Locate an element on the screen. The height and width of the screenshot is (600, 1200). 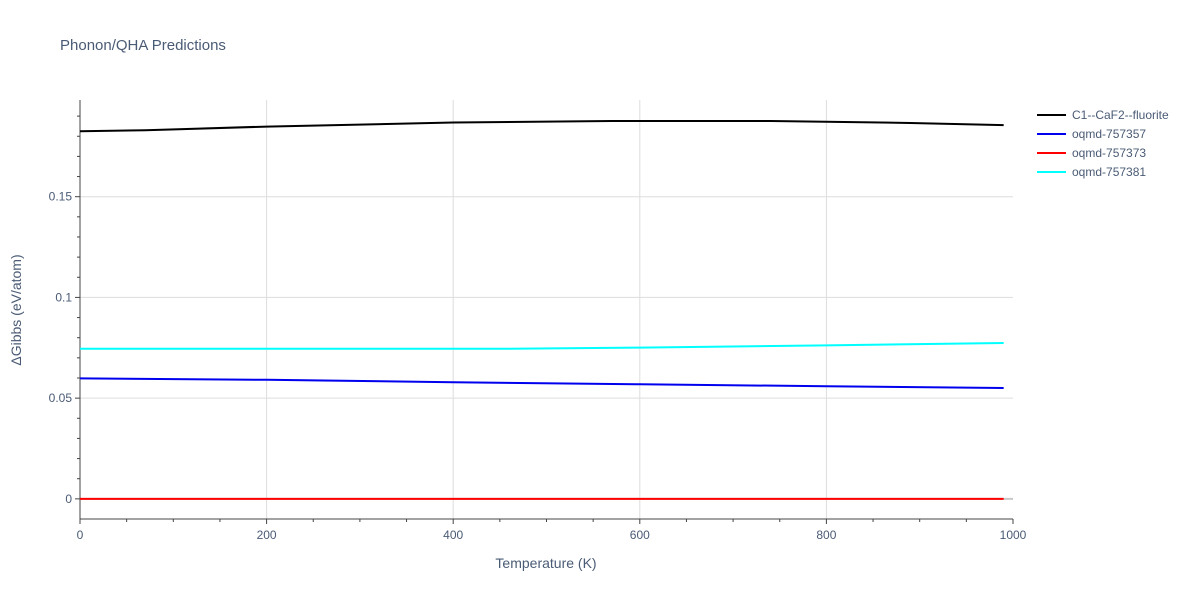
legend-item-3: oqmd-757381 is located at coordinates (1091, 172).